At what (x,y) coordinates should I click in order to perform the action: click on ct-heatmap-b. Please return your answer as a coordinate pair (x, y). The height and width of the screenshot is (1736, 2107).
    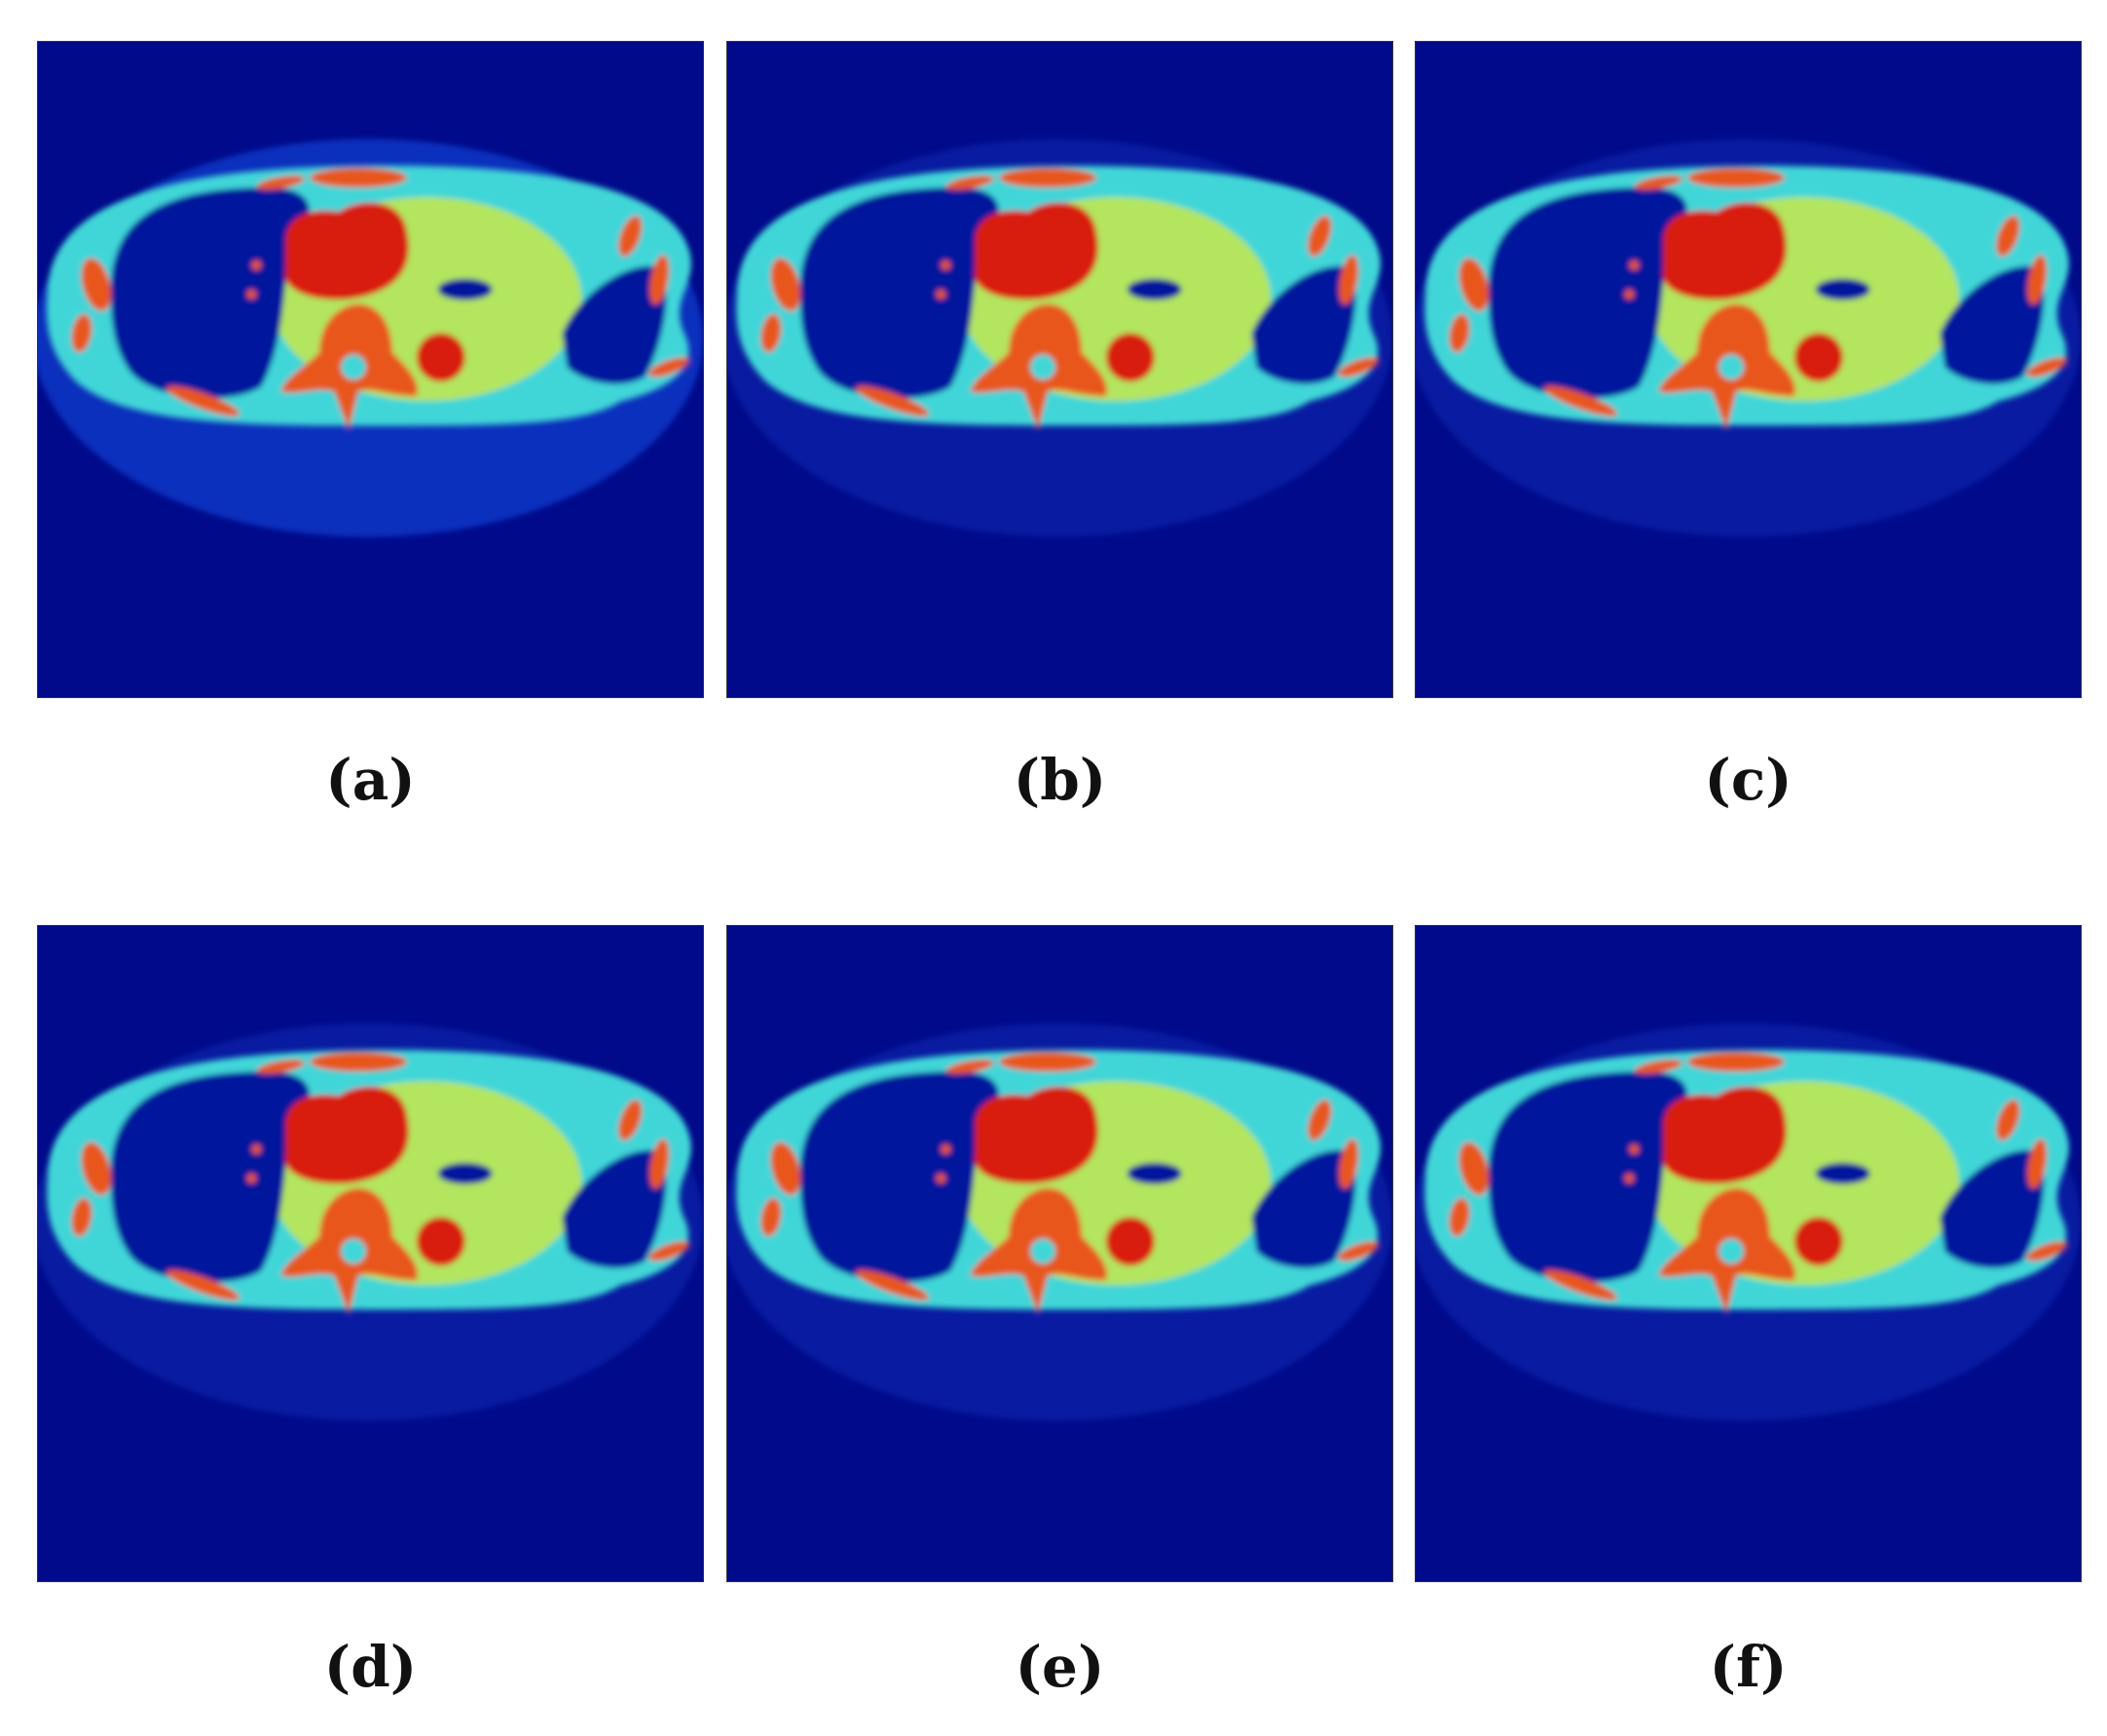
    Looking at the image, I should click on (1059, 337).